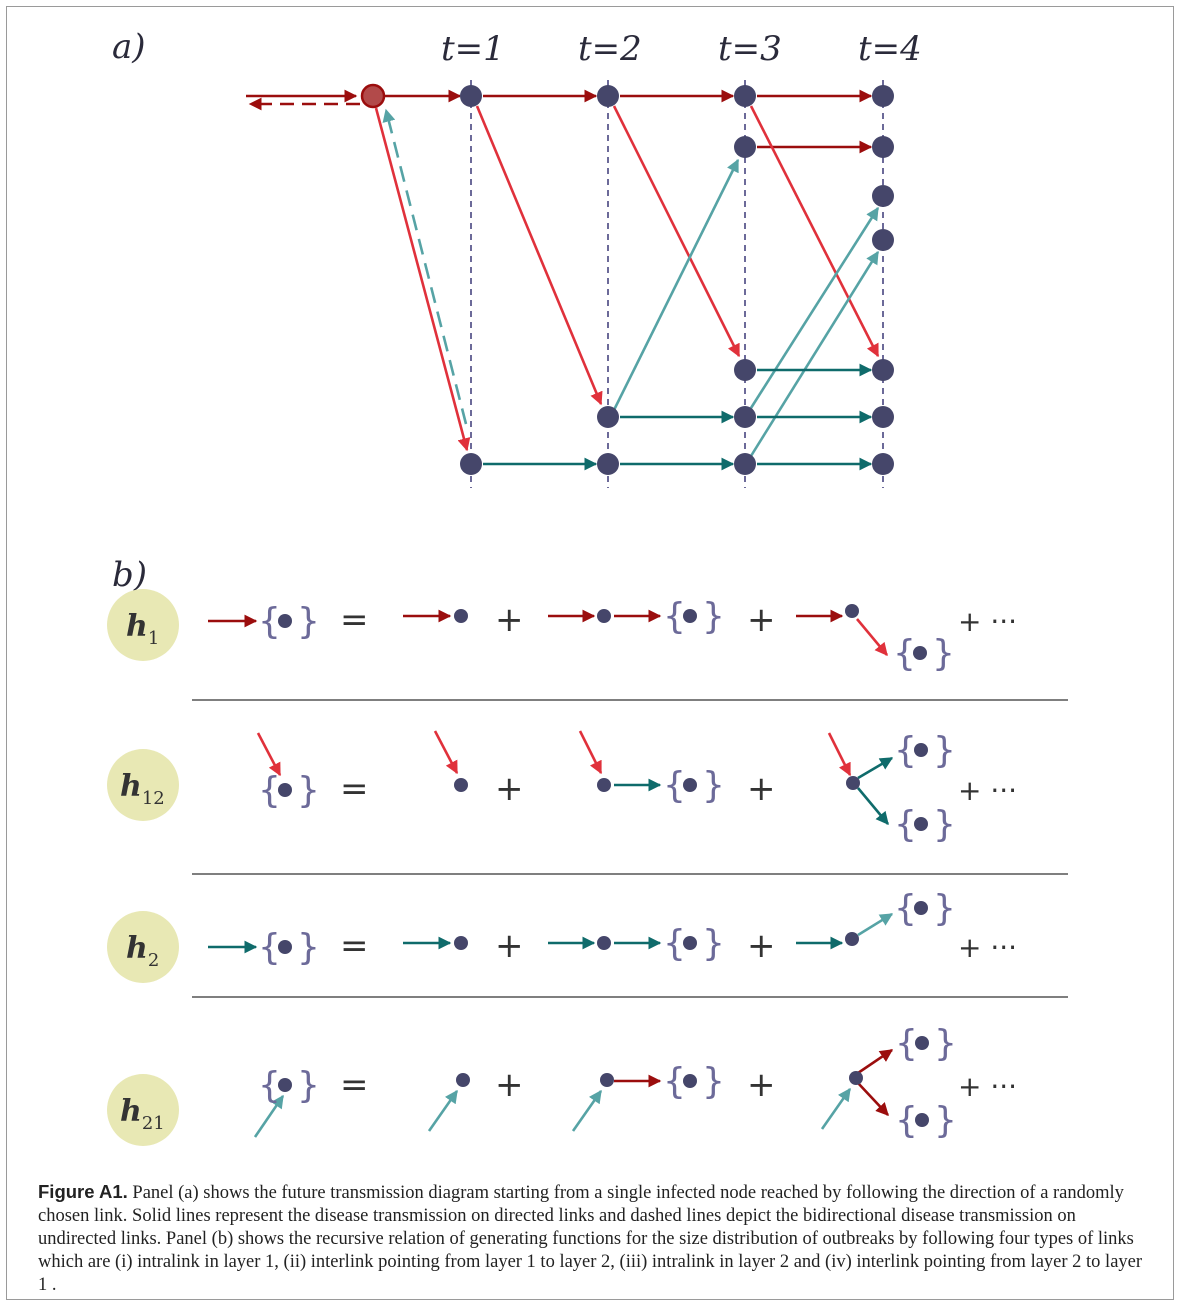 This screenshot has height=1308, width=1182. I want to click on nodes, so click(627, 279).